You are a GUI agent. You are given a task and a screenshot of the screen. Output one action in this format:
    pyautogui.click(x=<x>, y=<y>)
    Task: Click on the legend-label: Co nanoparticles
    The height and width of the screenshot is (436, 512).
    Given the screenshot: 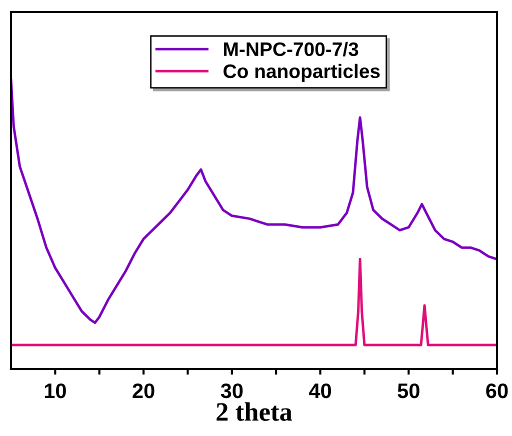 What is the action you would take?
    pyautogui.click(x=302, y=73)
    